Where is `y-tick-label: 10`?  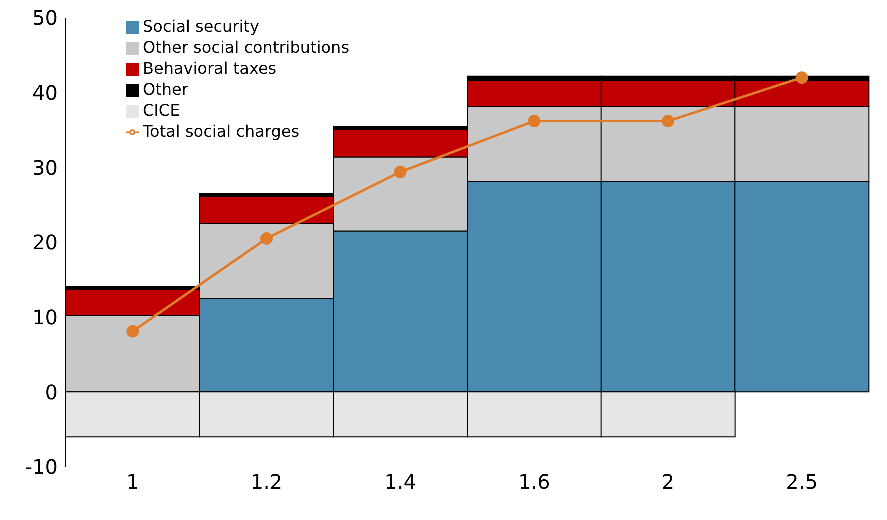 y-tick-label: 10 is located at coordinates (45, 317).